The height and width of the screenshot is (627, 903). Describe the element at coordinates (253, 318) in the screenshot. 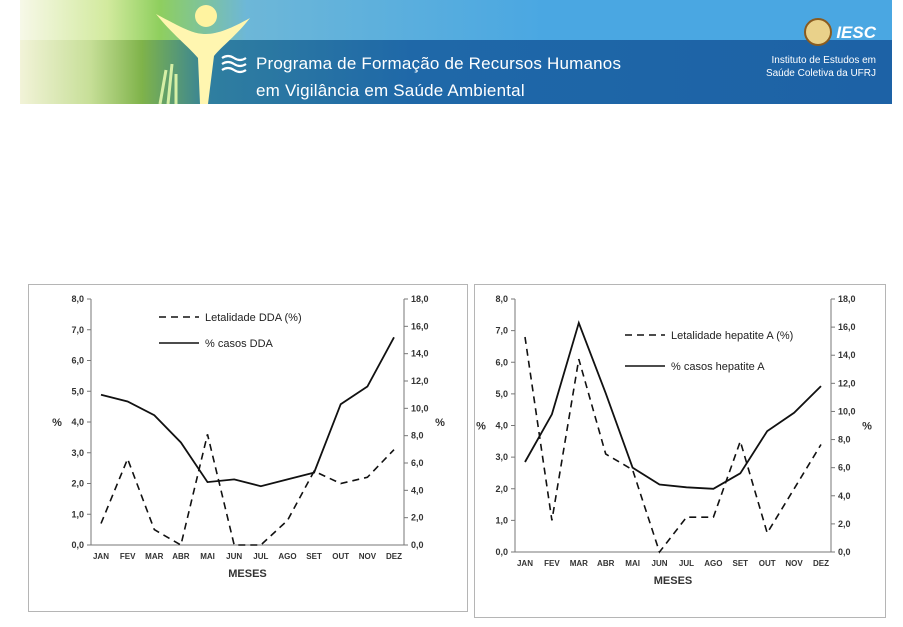

I see `legend-label: Letalidade DDA (%)` at that location.